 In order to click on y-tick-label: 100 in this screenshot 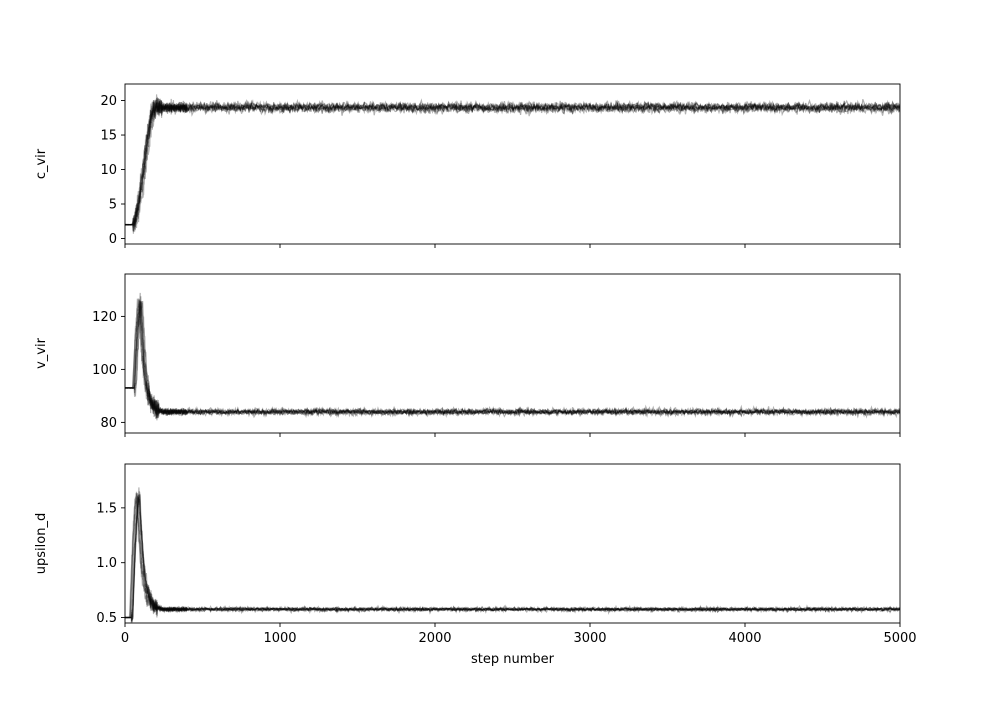, I will do `click(104, 370)`.